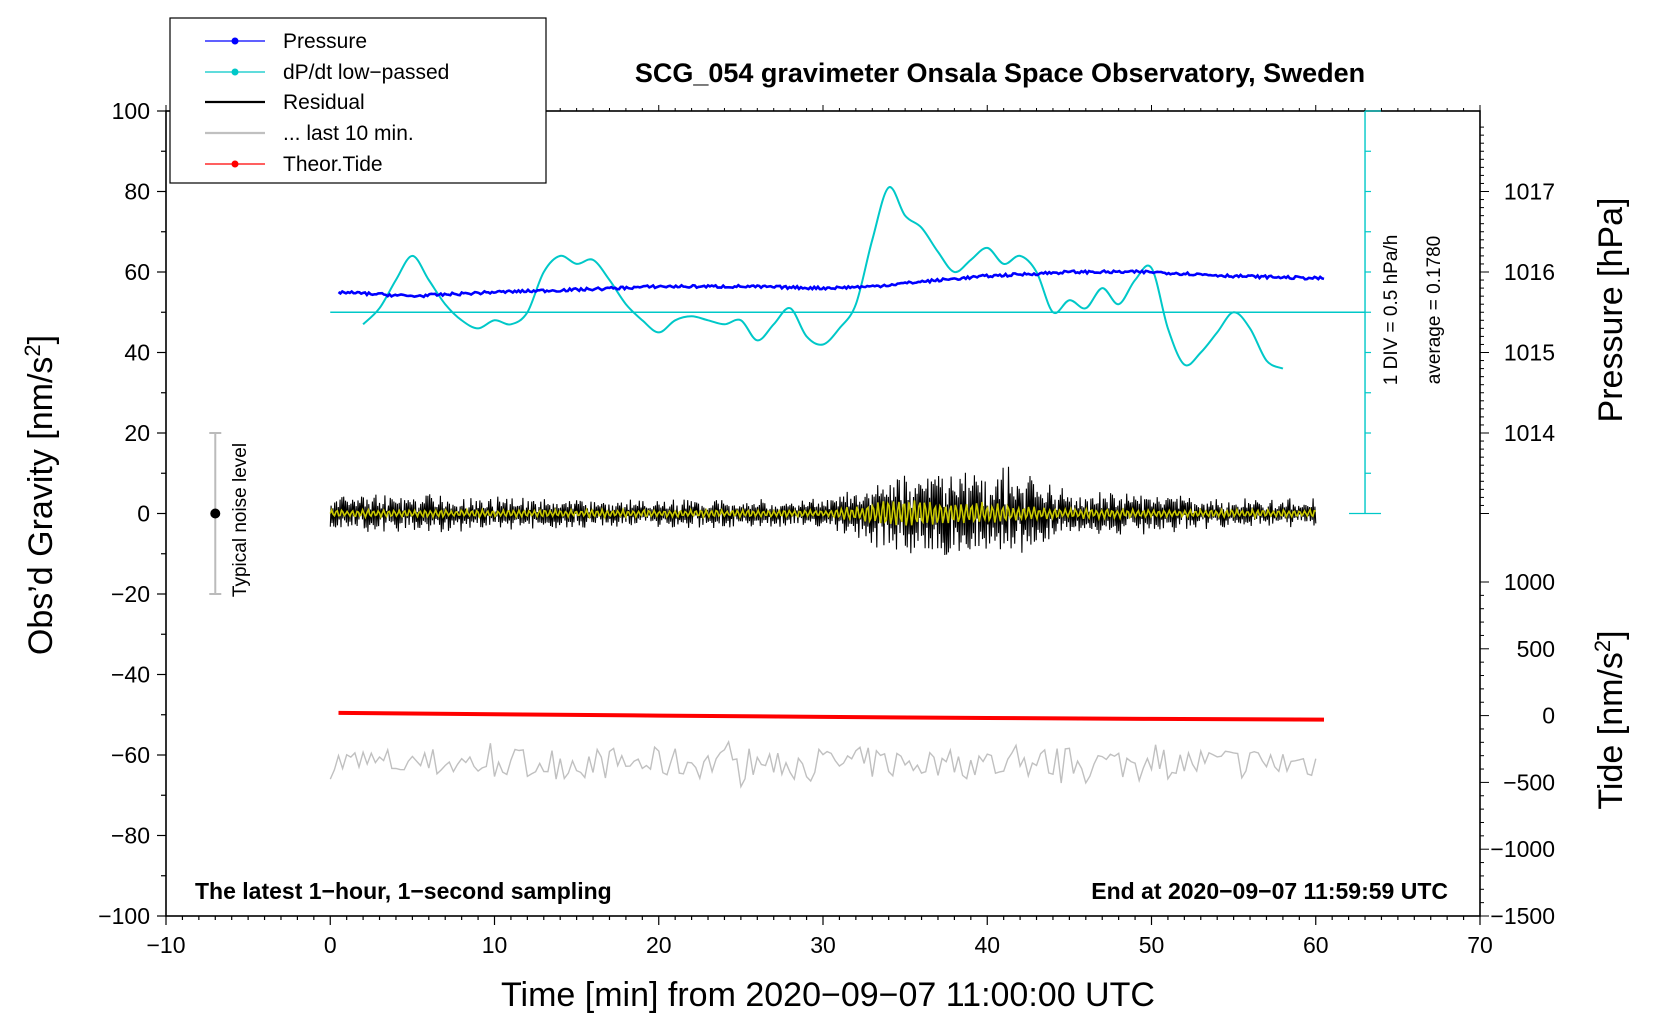  What do you see at coordinates (124, 513) in the screenshot?
I see `y-tick-labels: 100 80 60 40 20 0 −20 −40 −60 −80 −100` at bounding box center [124, 513].